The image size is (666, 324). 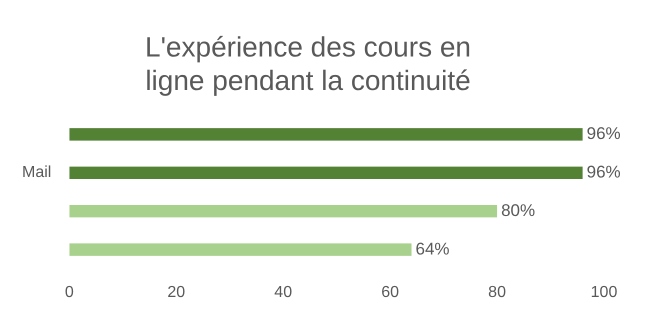 I want to click on x-tick-label: 80, so click(x=497, y=292).